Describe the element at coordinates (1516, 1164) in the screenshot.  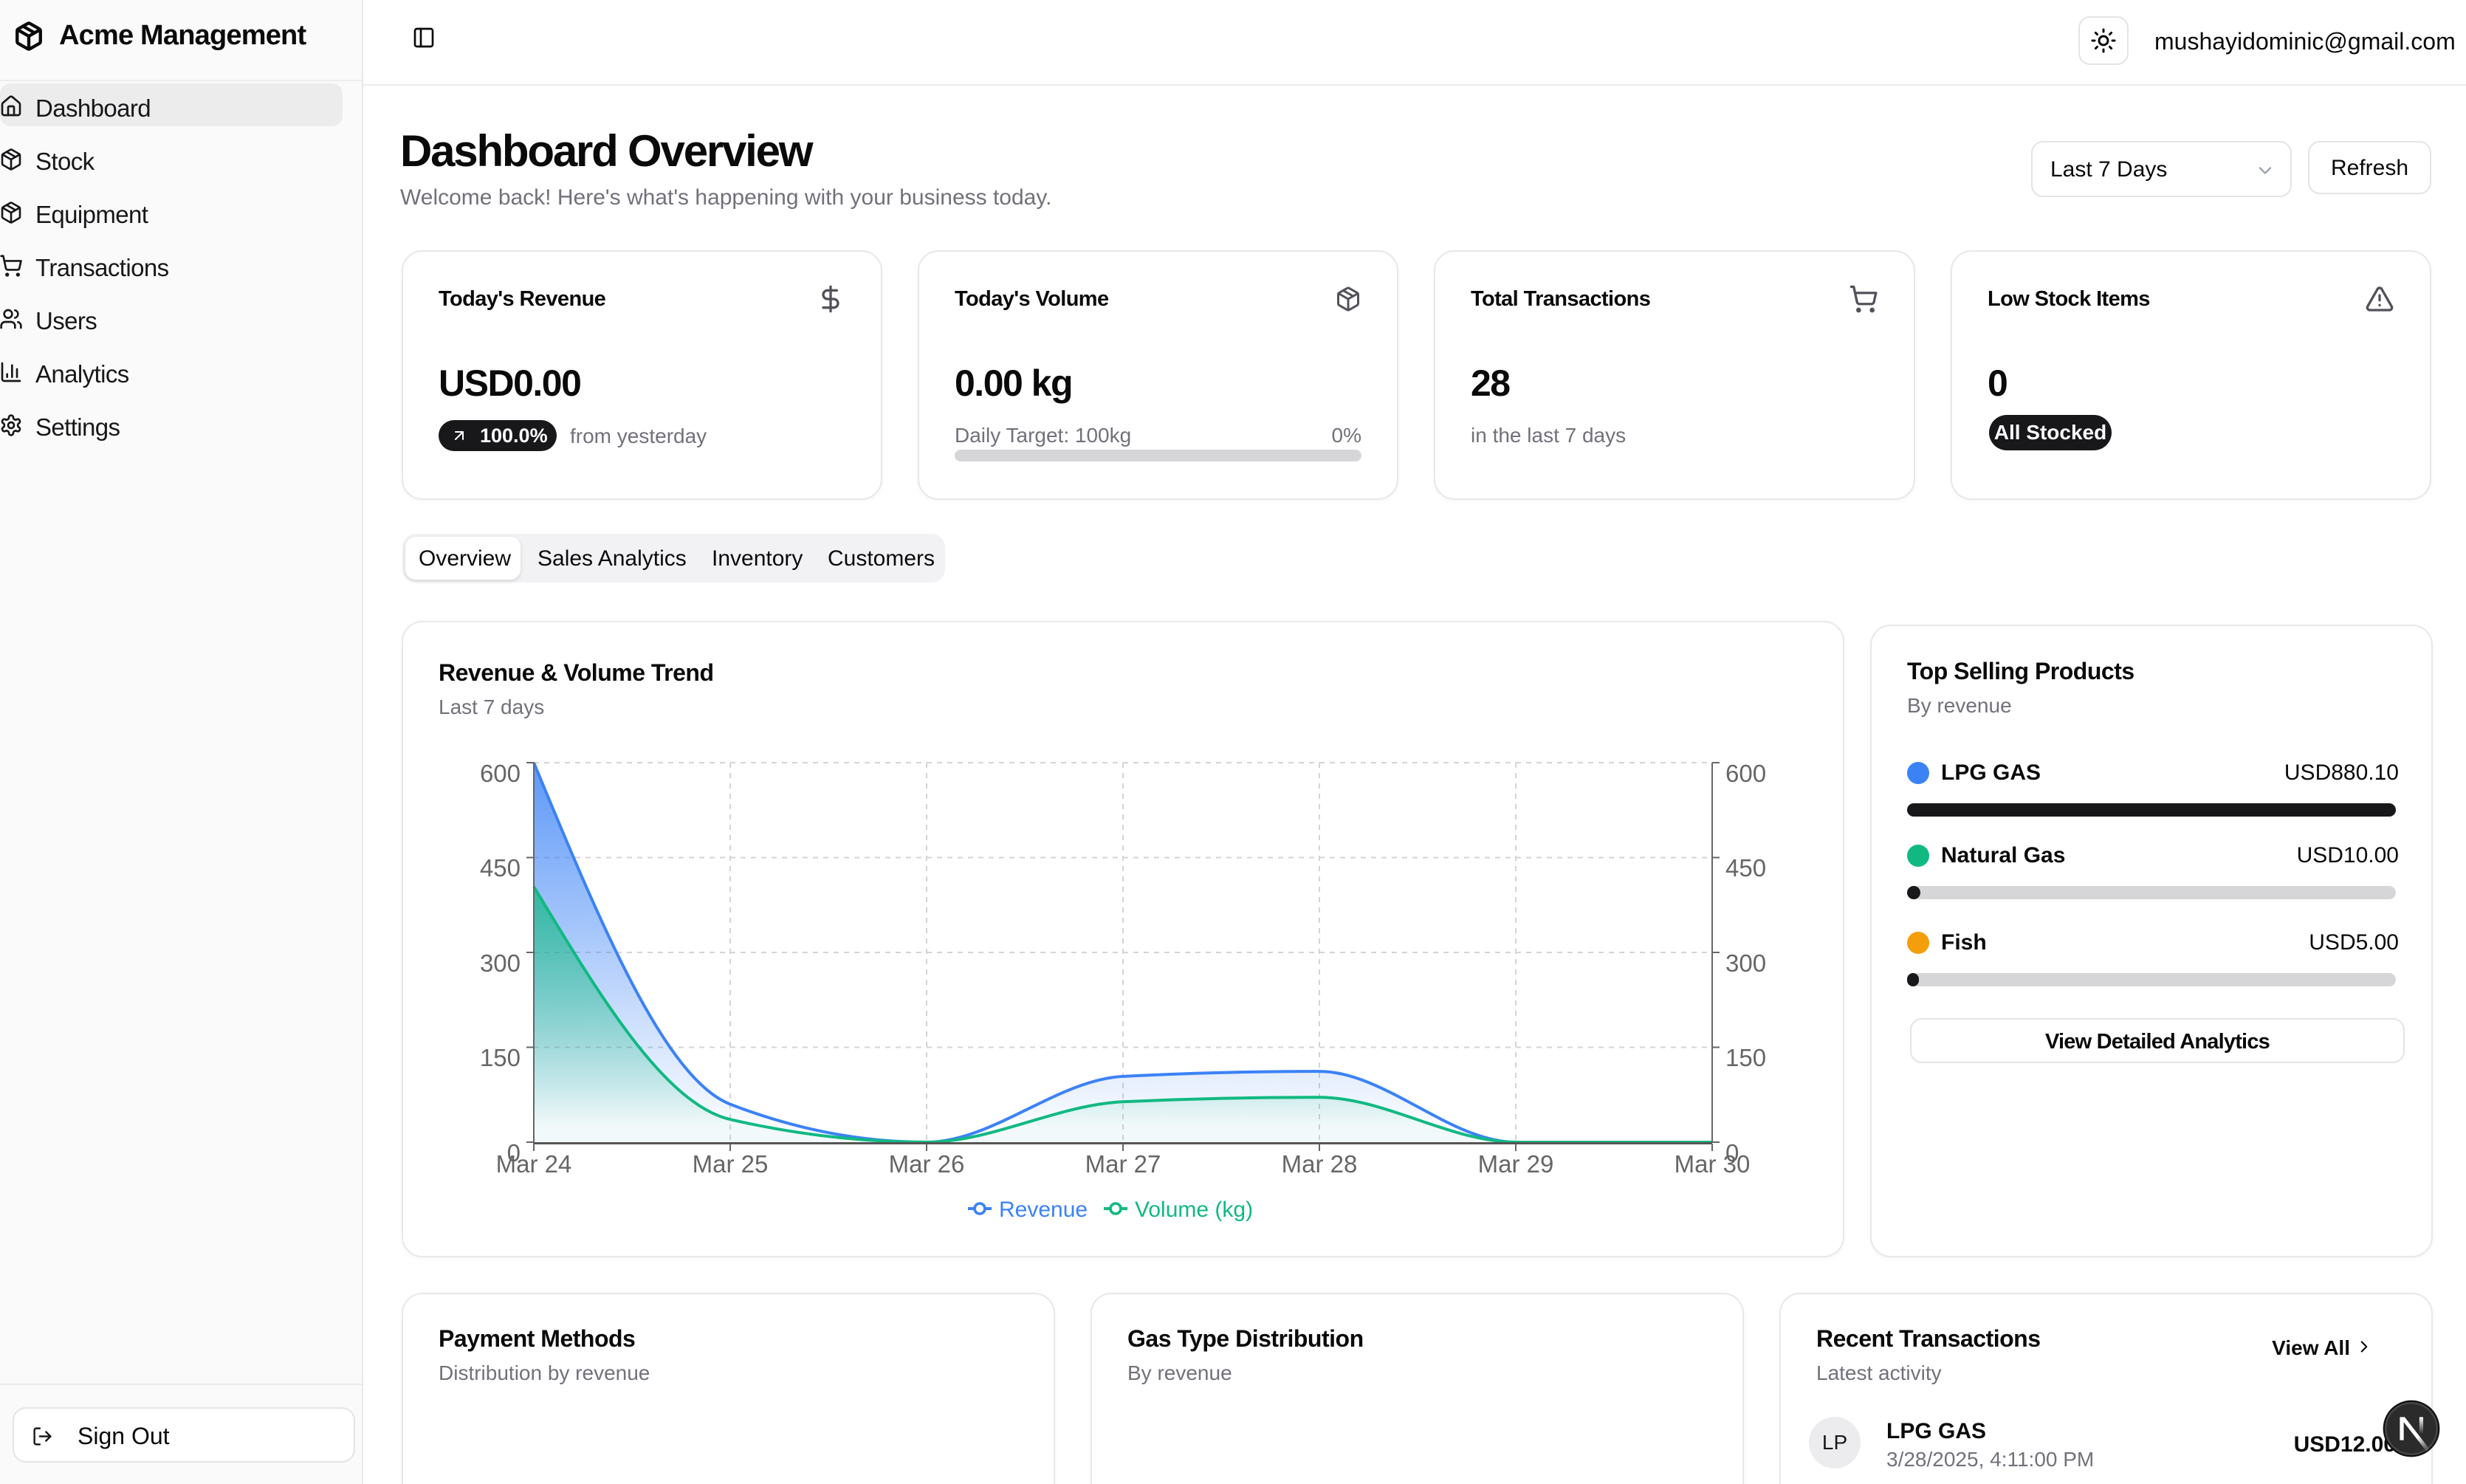
I see `svg-text: Mar 29` at that location.